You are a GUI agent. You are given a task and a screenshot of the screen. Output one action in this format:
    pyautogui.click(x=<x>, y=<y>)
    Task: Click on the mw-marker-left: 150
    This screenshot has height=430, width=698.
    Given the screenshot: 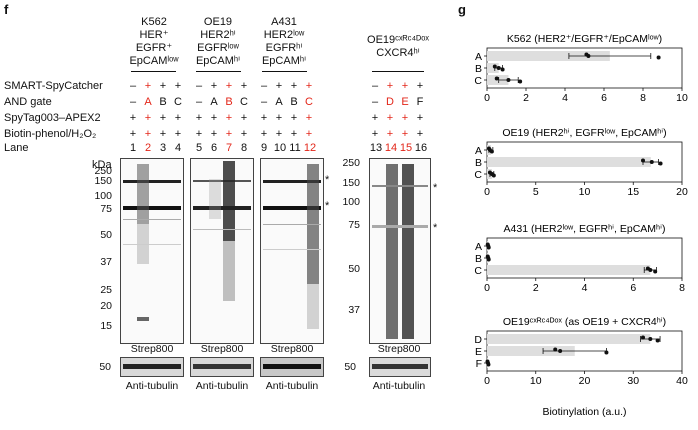 What is the action you would take?
    pyautogui.click(x=103, y=181)
    